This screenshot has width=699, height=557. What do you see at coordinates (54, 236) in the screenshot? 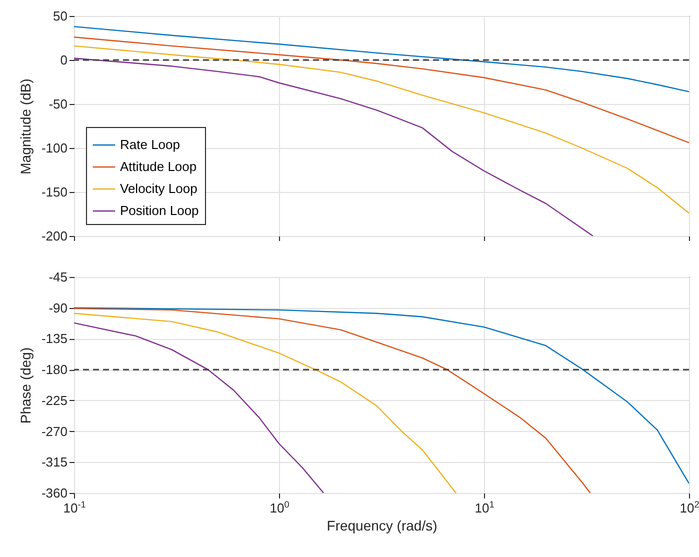
I see `y-tick-label: -200` at bounding box center [54, 236].